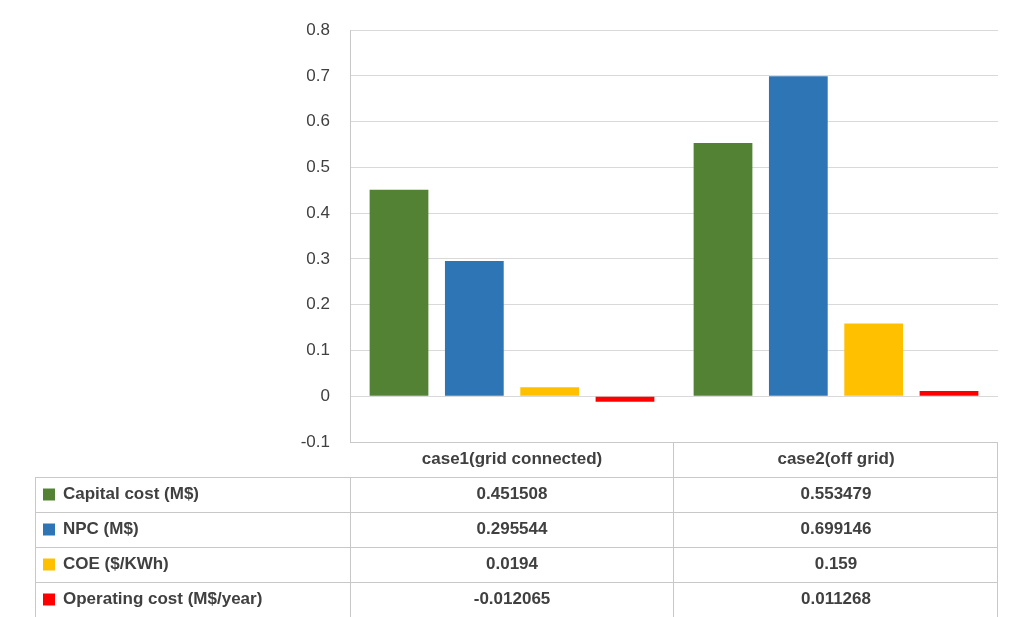  I want to click on x-tick-label: case1(grid connected), so click(512, 459).